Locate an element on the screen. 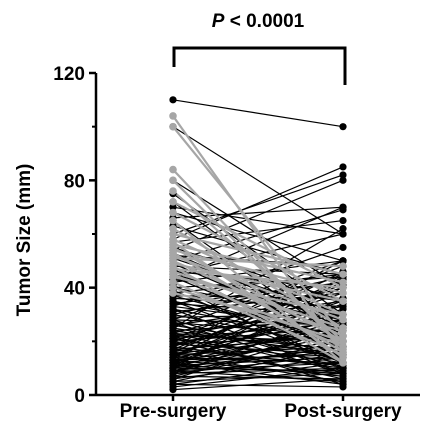 This screenshot has height=423, width=425. y-tick-label: 80 is located at coordinates (74, 181).